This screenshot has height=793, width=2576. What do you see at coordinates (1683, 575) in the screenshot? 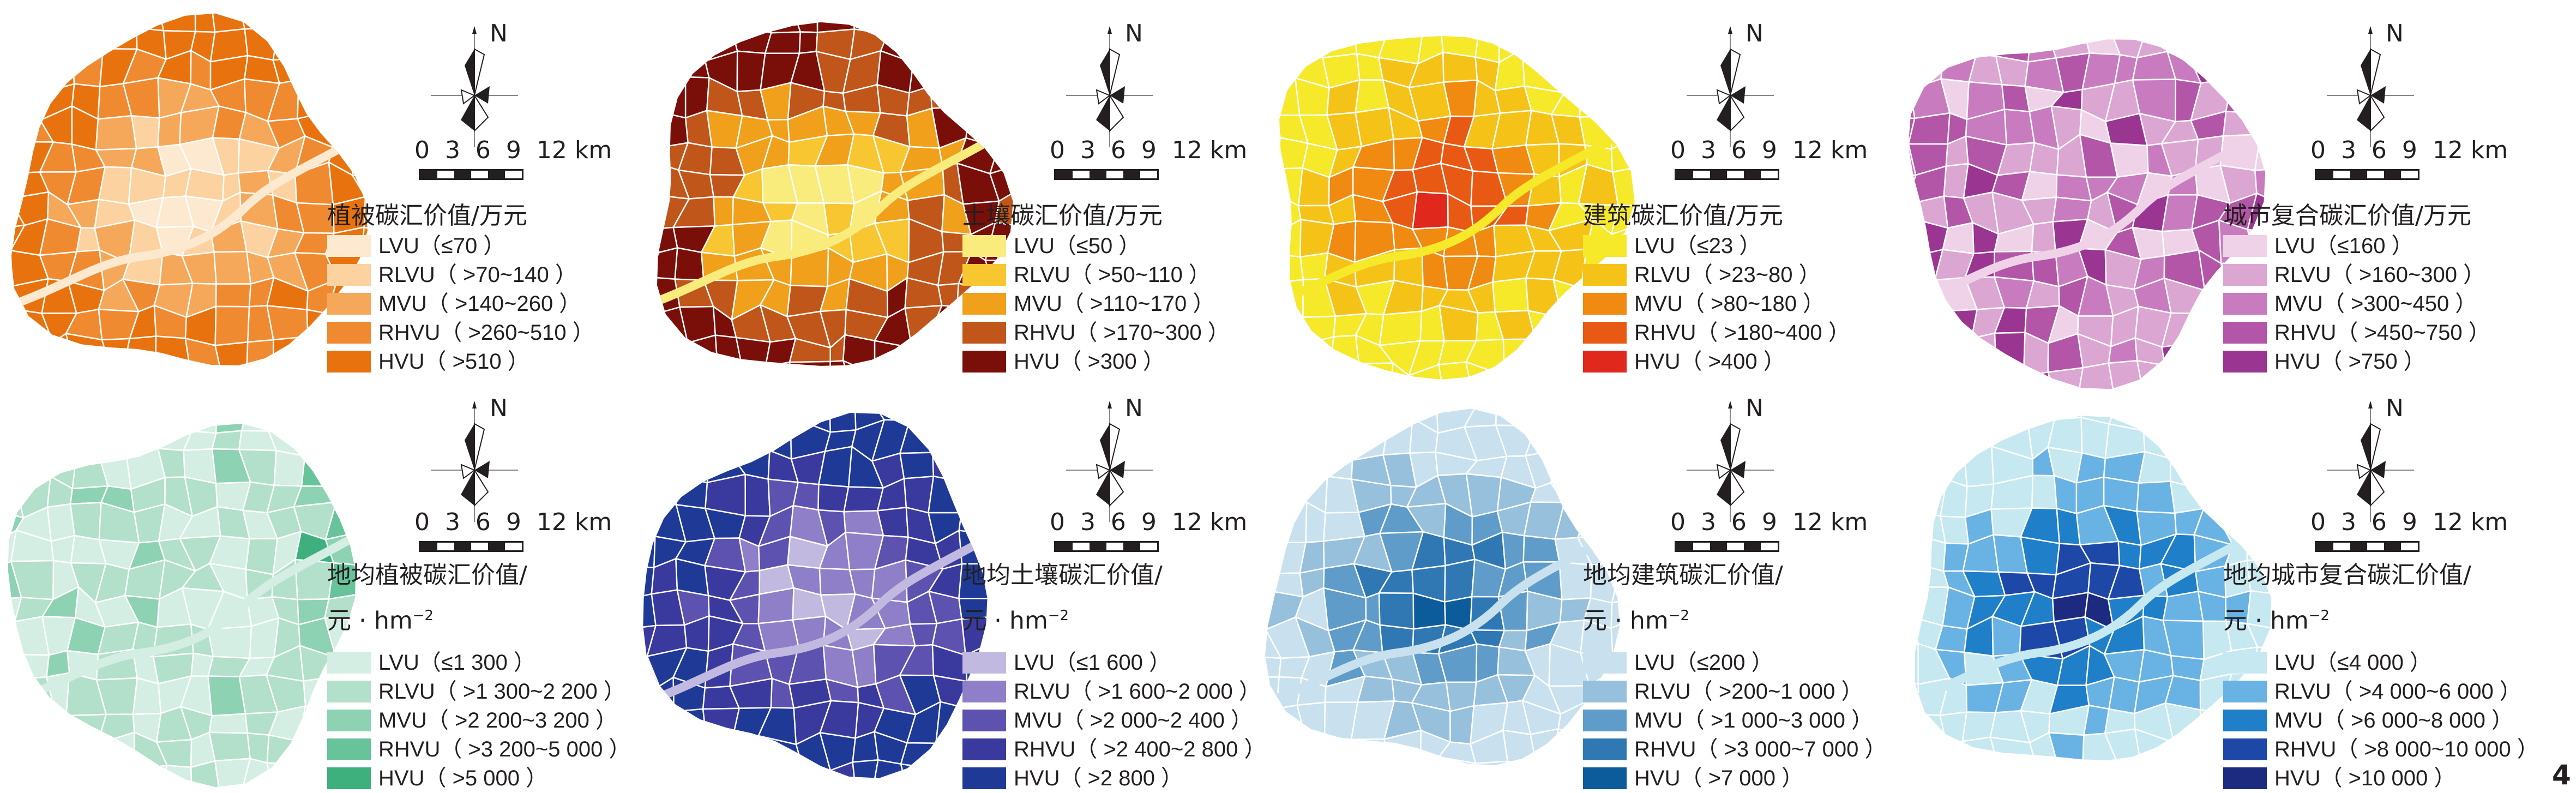
I see `legend-title: 地均建筑碳汇价值/` at bounding box center [1683, 575].